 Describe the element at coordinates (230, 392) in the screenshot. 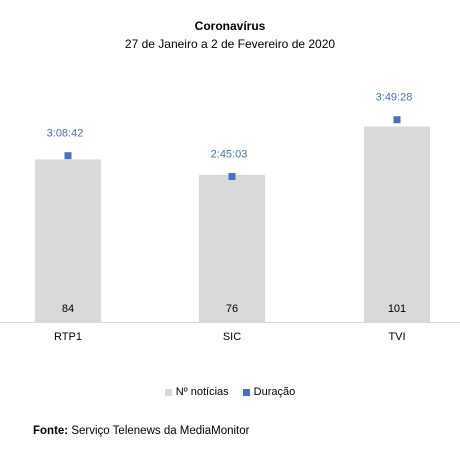

I see `chart-legend: Nº notícias Duração` at that location.